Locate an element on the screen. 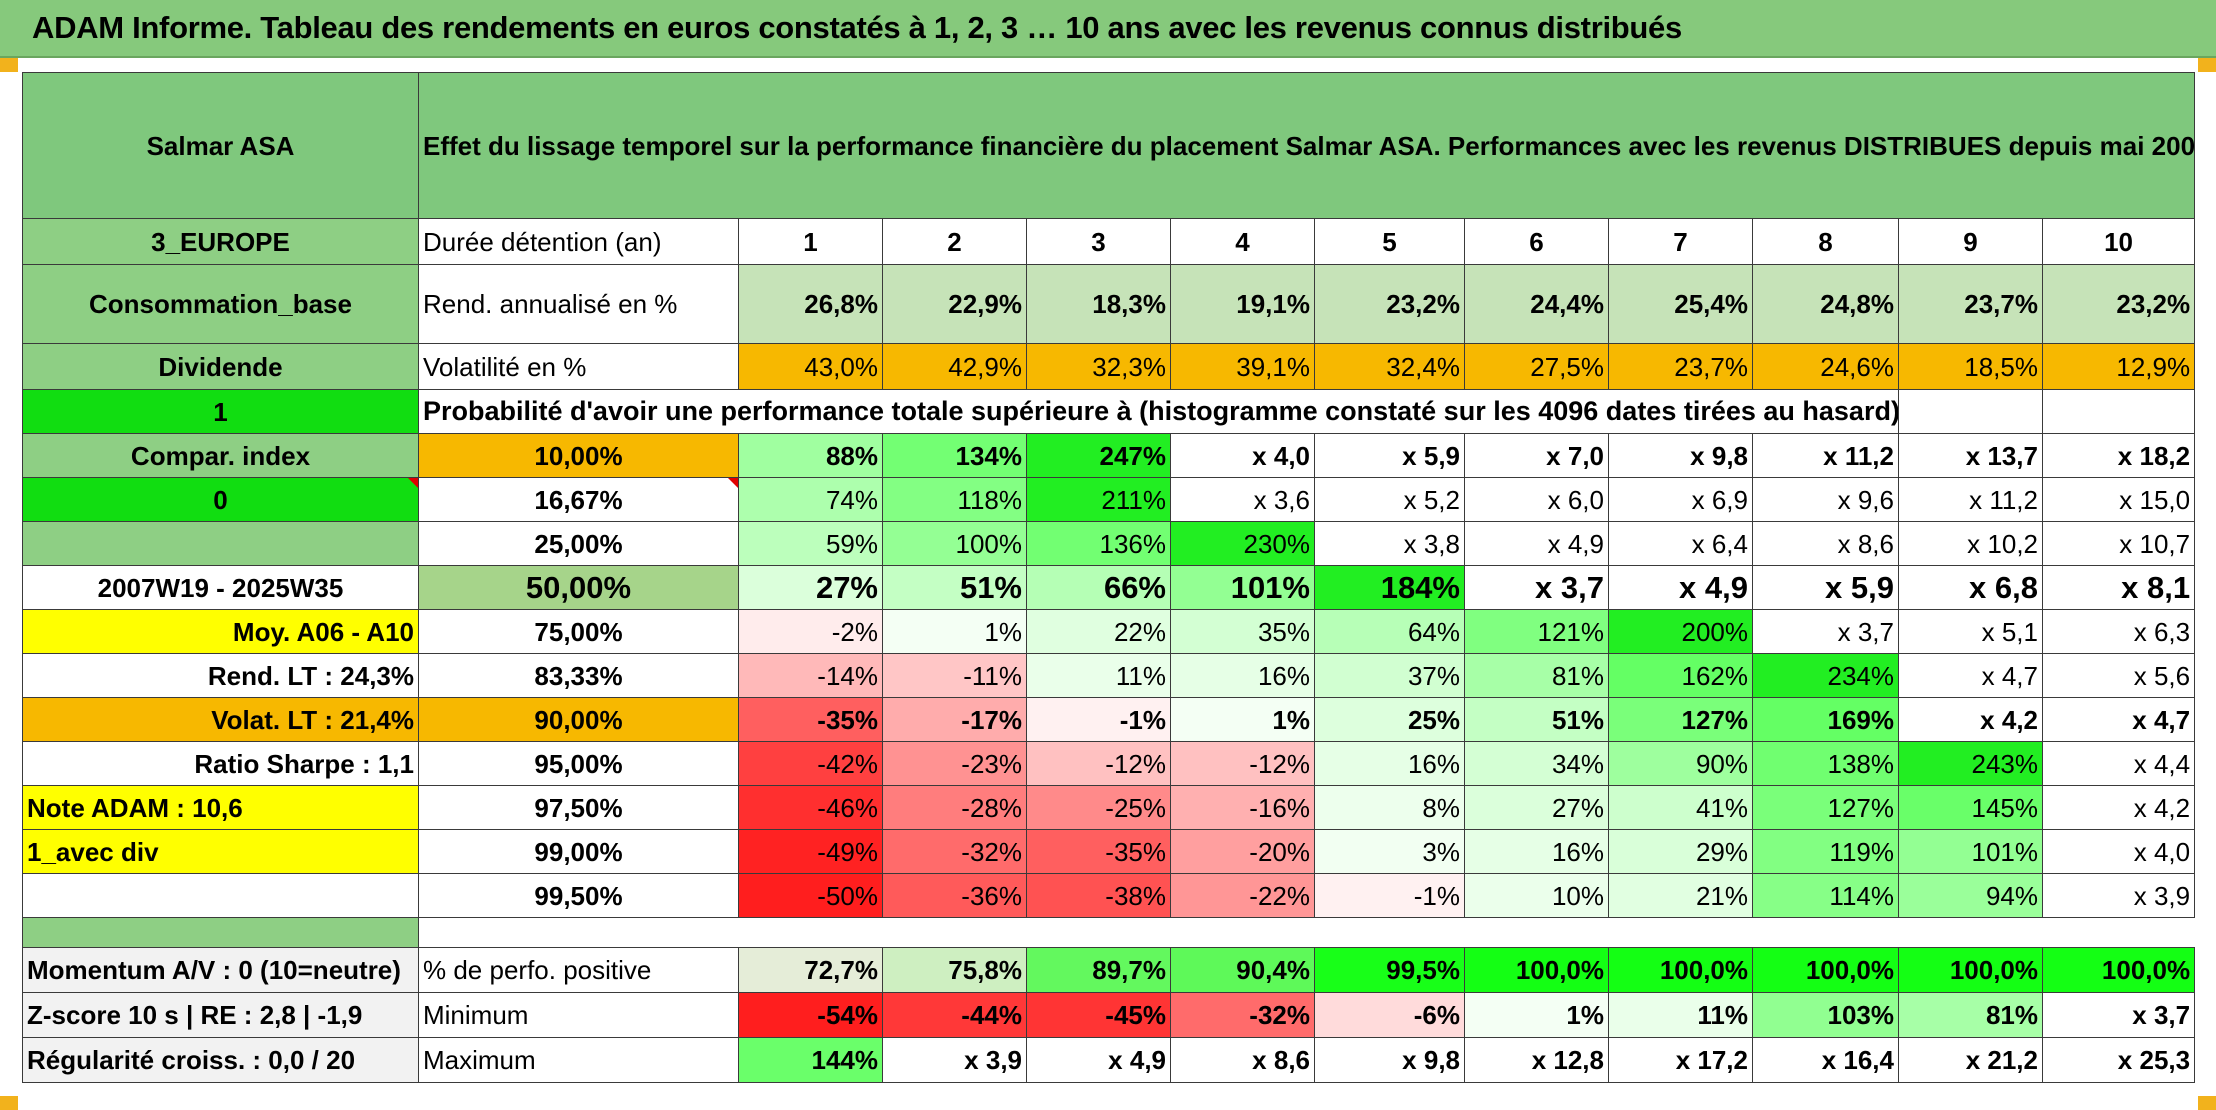 This screenshot has width=2216, height=1110. probability-value: -36% is located at coordinates (954, 895).